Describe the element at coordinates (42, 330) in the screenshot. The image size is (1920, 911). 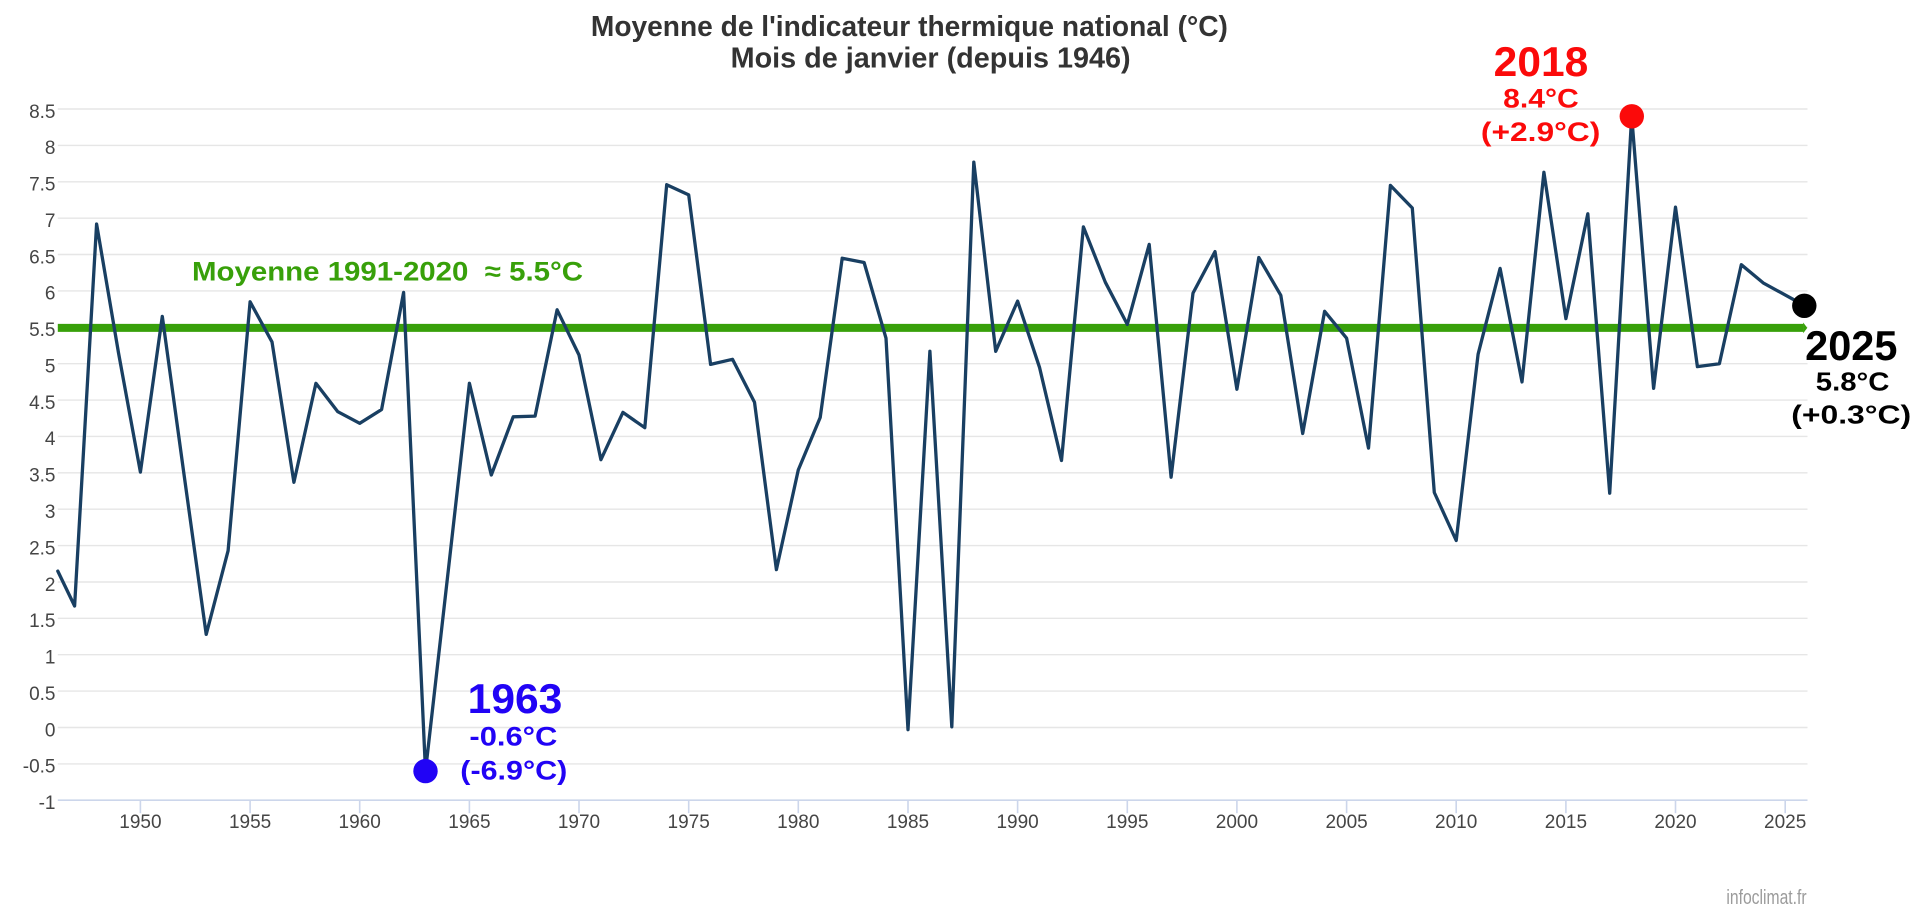
I see `svg-text: 5.5` at that location.